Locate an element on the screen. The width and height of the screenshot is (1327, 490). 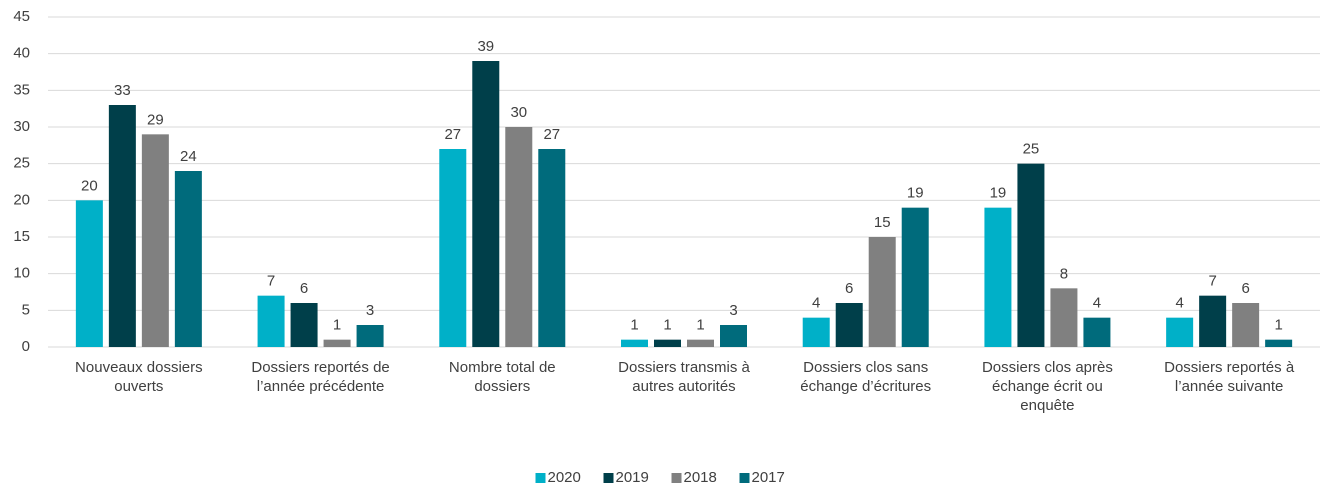
x-tick-label: Dossiers clos sans échange d’écritures is located at coordinates (866, 377).